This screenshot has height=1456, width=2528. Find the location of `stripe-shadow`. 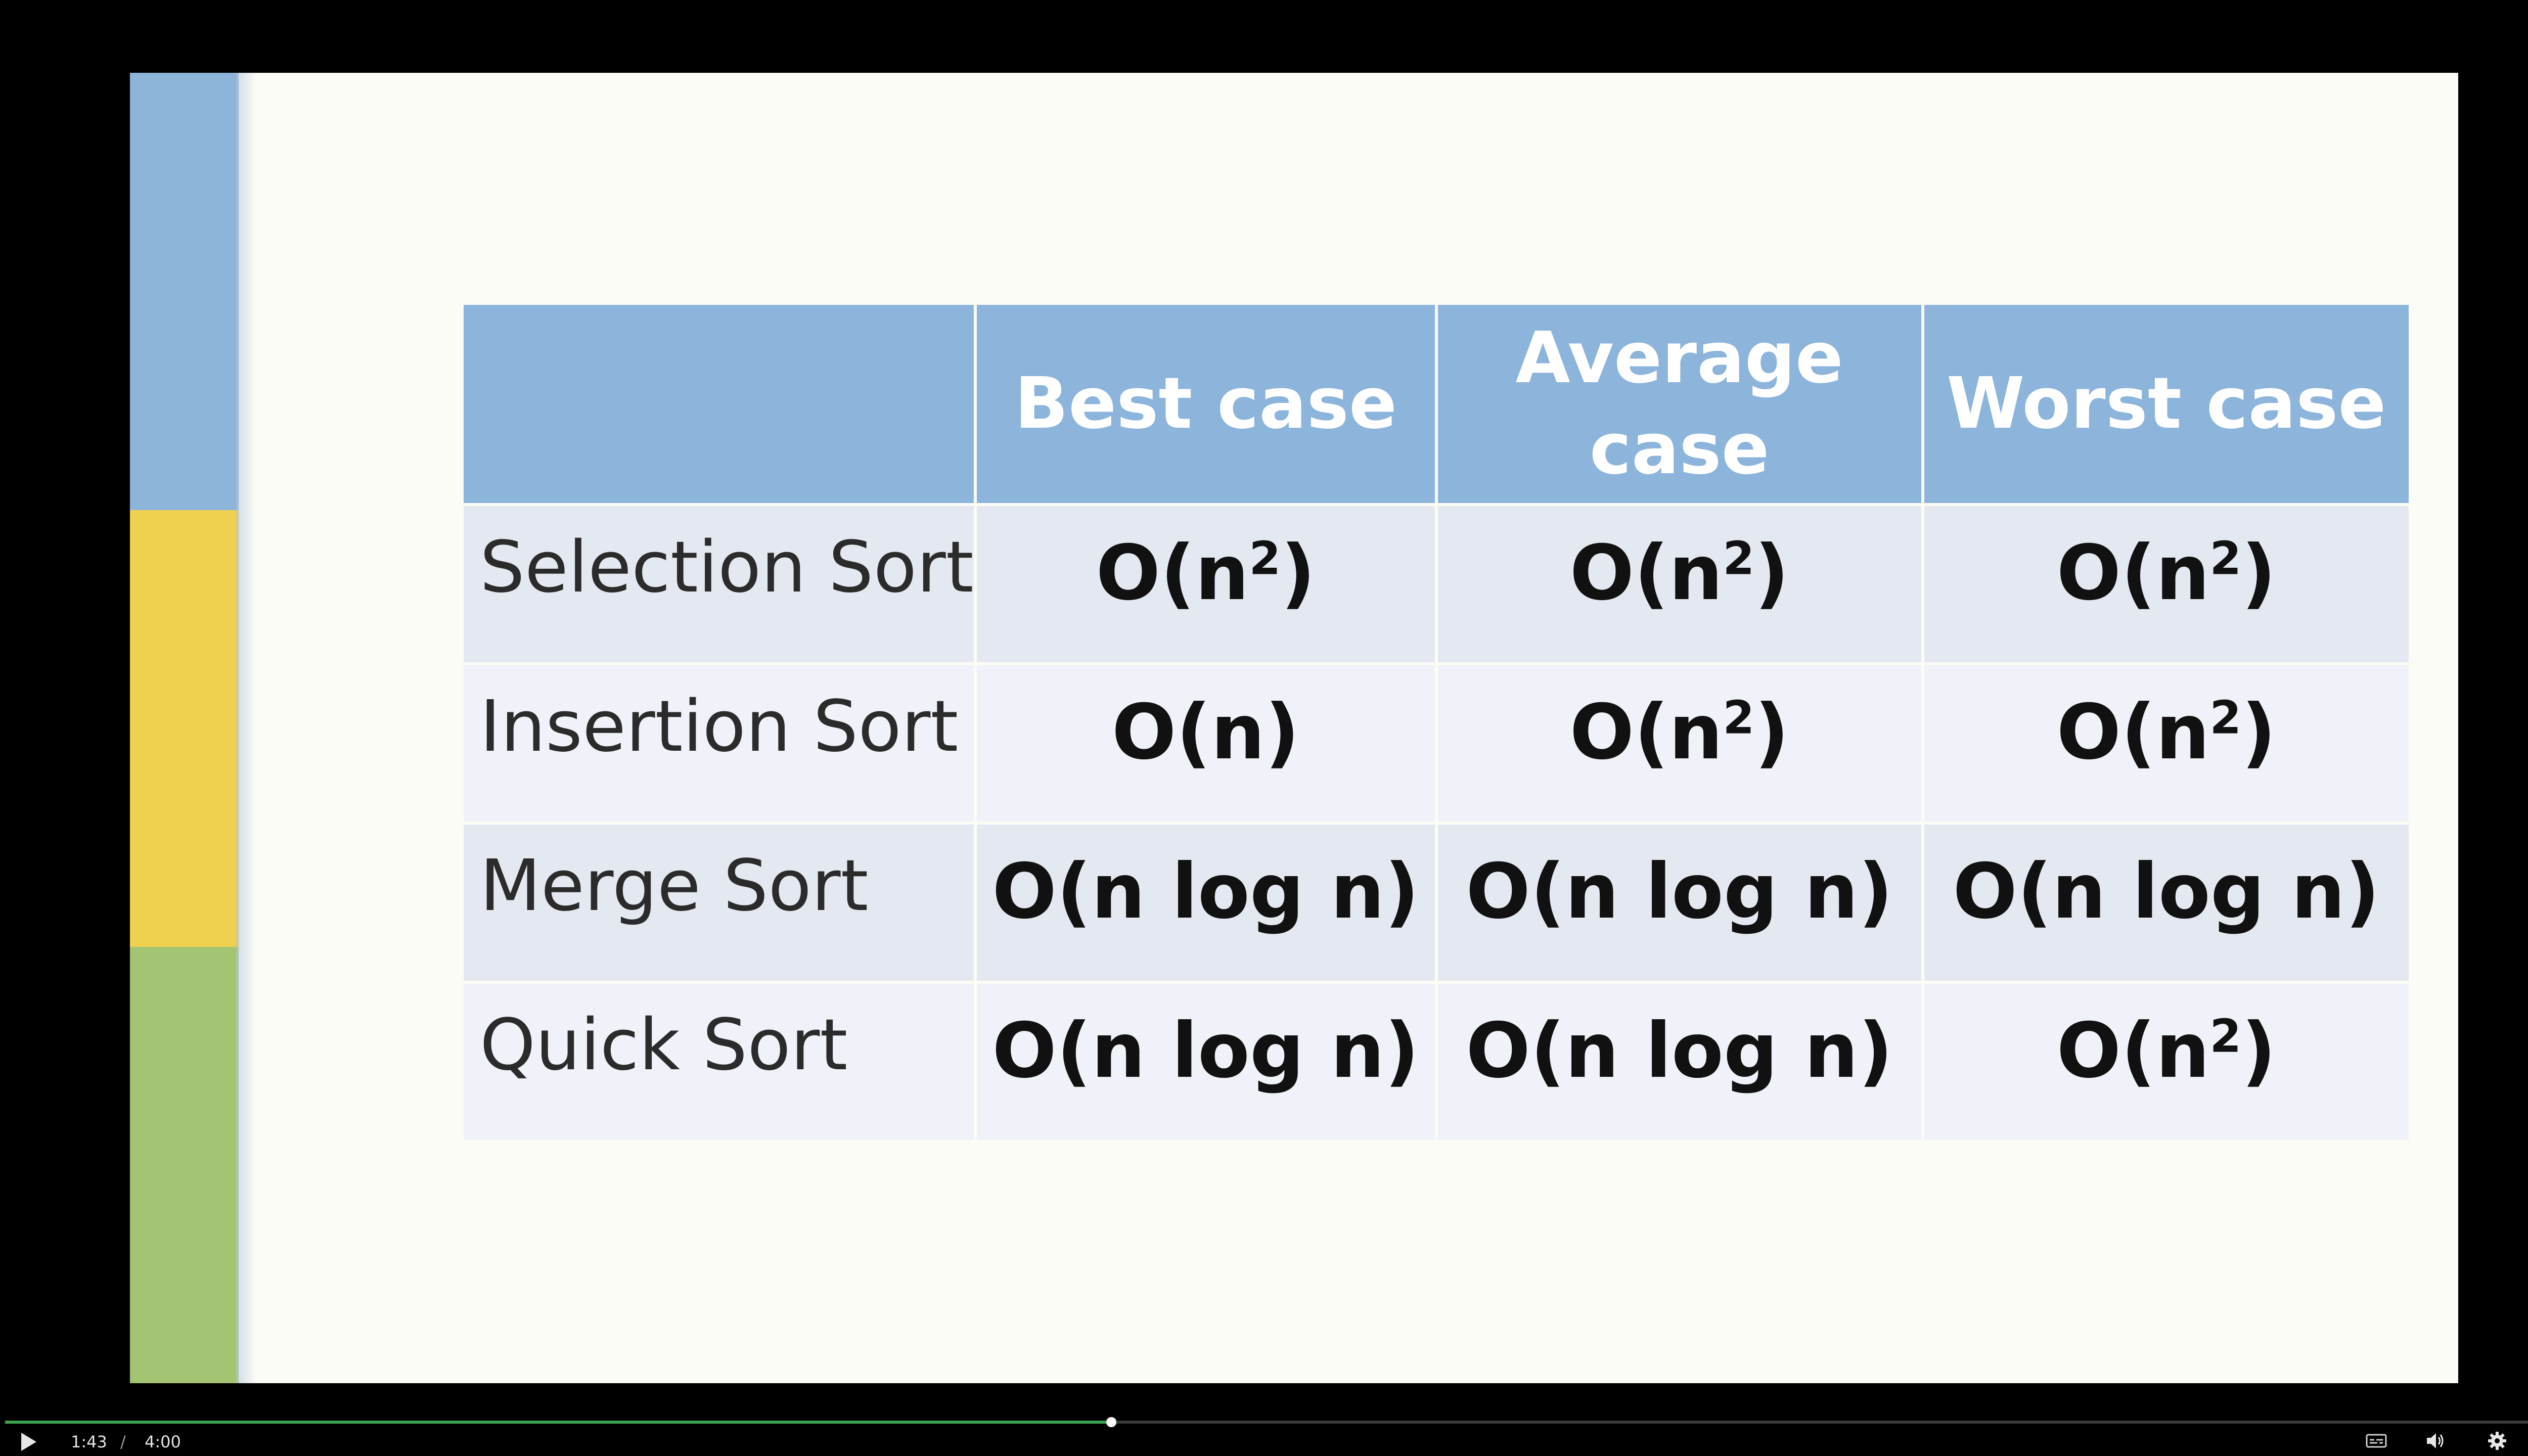

stripe-shadow is located at coordinates (246, 728).